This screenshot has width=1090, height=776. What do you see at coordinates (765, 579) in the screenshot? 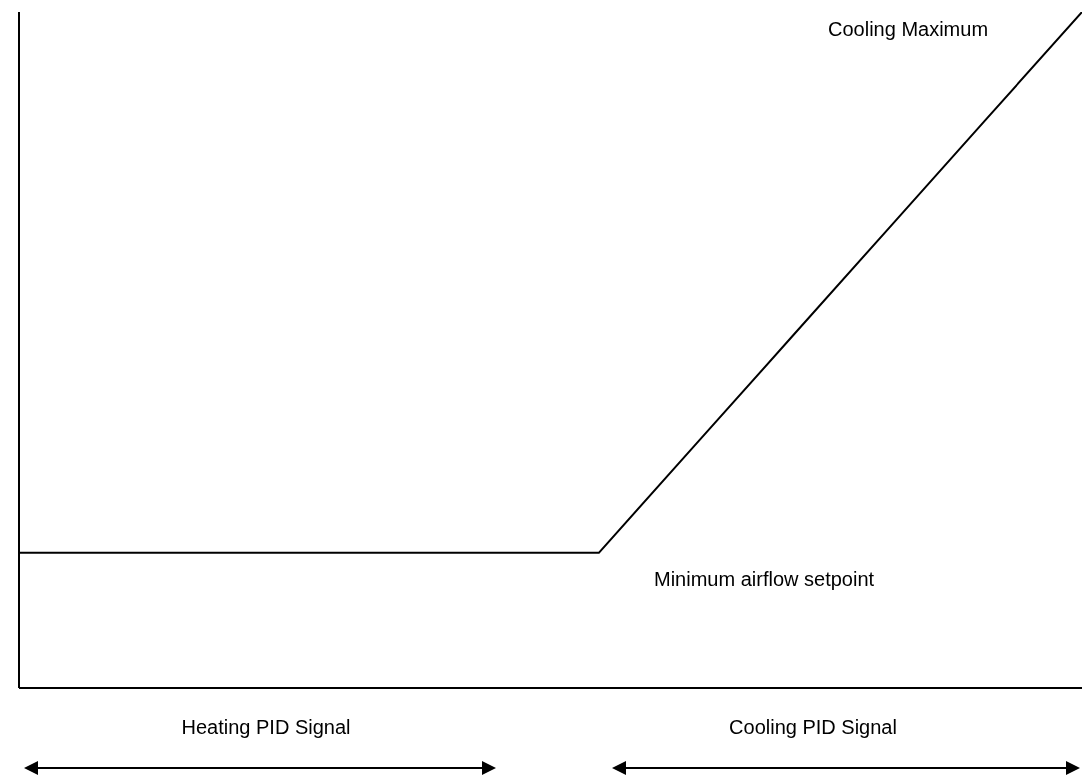
I see `annotation: Minimum airflow setpoint` at bounding box center [765, 579].